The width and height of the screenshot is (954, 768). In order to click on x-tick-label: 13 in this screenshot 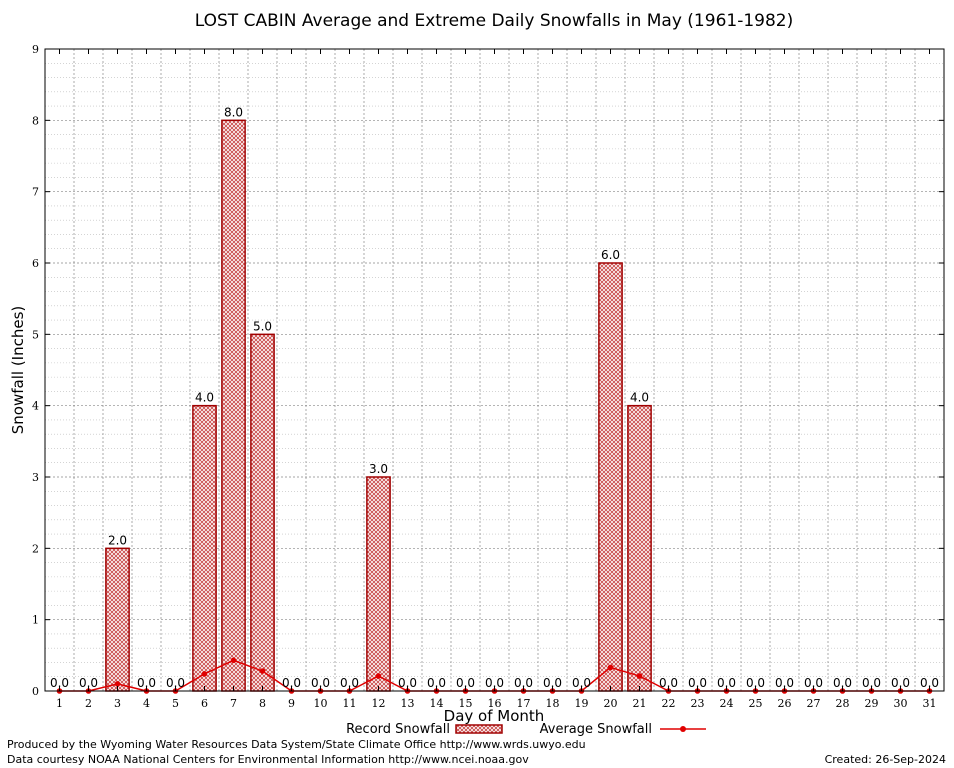, I will do `click(408, 703)`.